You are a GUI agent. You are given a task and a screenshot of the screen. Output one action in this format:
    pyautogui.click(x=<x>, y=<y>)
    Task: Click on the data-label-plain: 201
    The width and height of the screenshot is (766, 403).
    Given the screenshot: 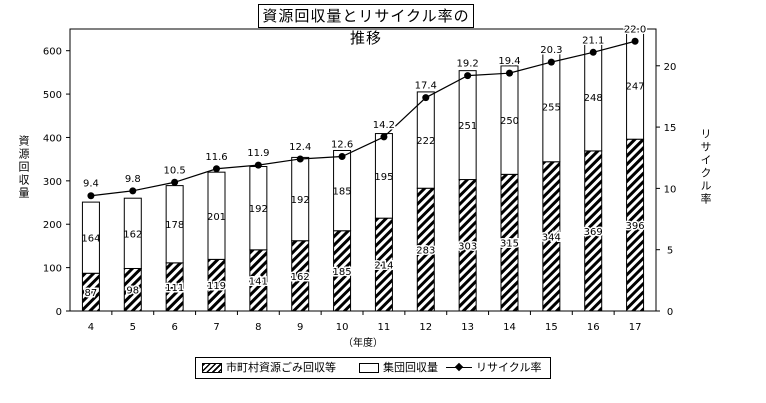 What is the action you would take?
    pyautogui.click(x=216, y=217)
    